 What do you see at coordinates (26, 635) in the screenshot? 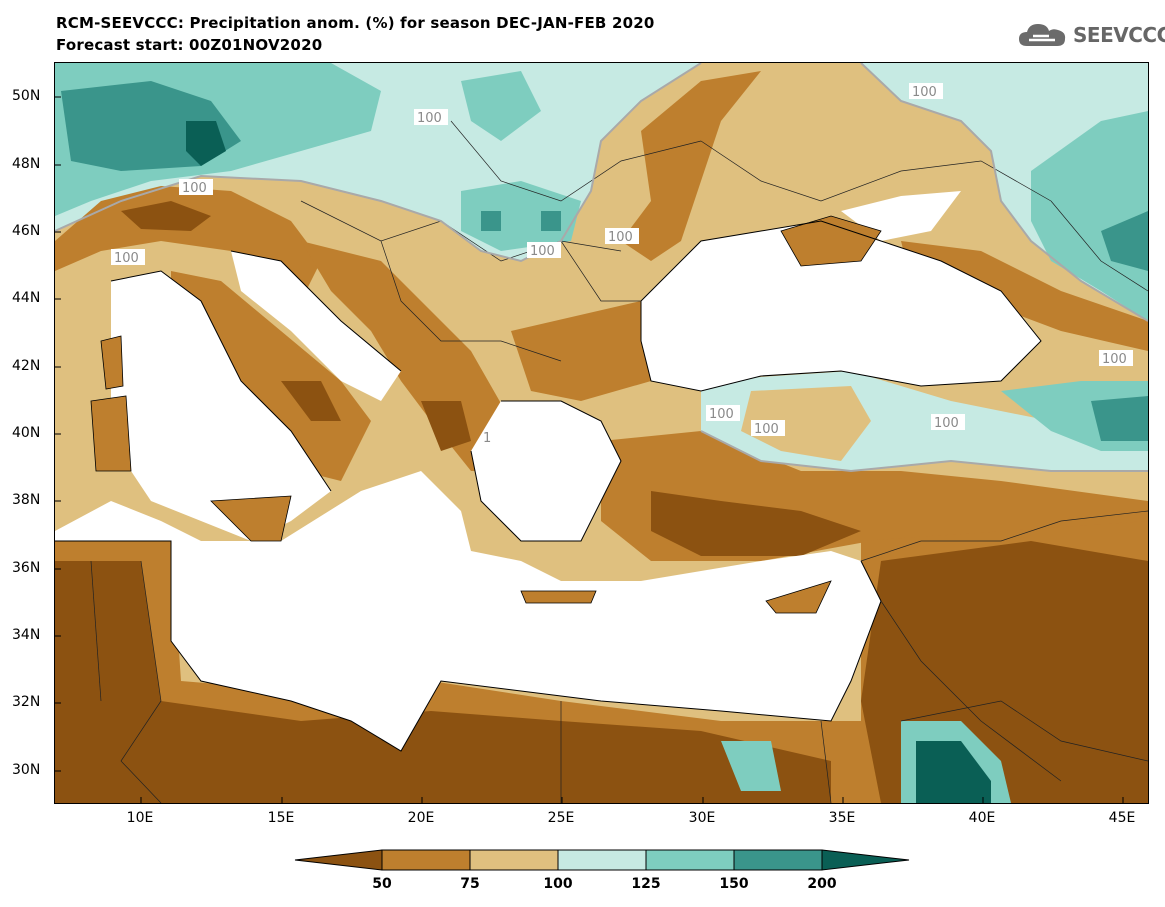
I see `lat-label: 34N` at bounding box center [26, 635].